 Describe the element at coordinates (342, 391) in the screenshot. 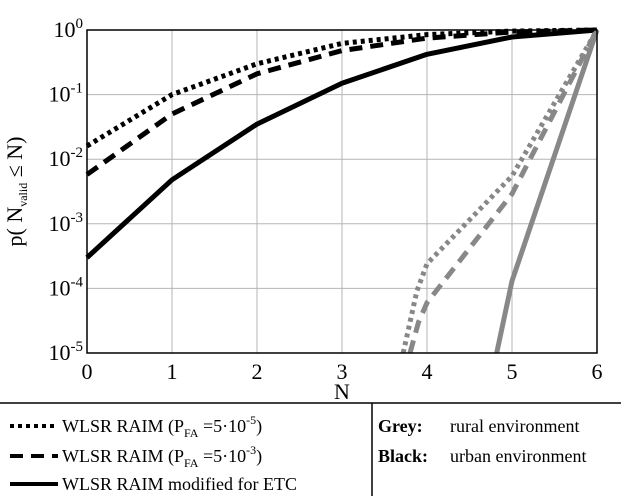

I see `x-axis-label: N` at that location.